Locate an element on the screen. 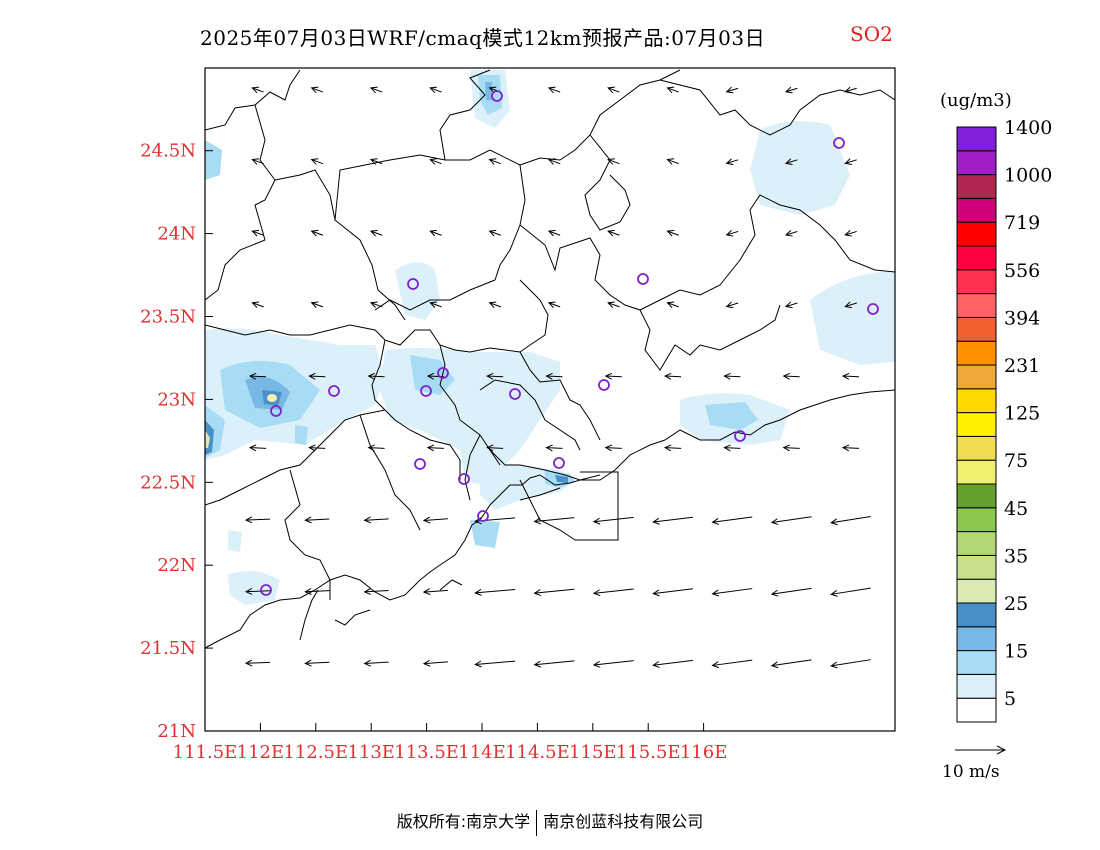 This screenshot has height=850, width=1100. x-tick-label: 115.5E is located at coordinates (648, 752).